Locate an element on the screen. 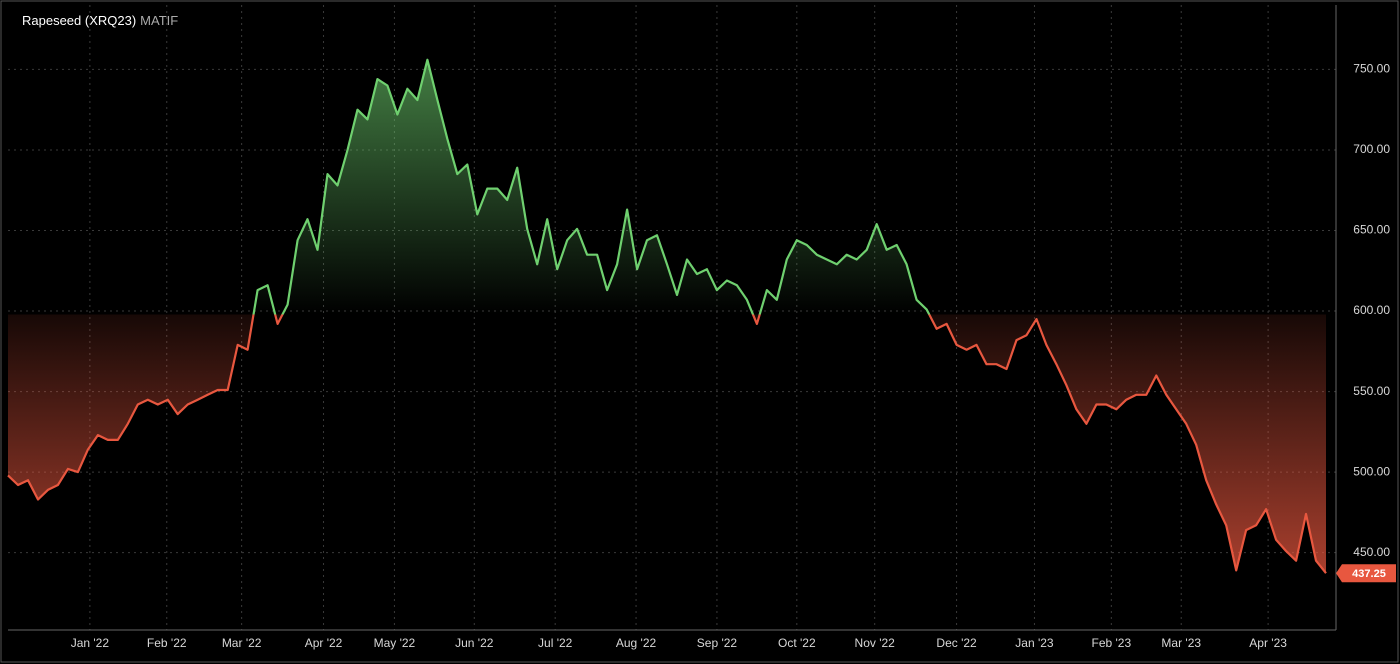 Image resolution: width=1400 pixels, height=664 pixels. subtitle: MATIF is located at coordinates (159, 20).